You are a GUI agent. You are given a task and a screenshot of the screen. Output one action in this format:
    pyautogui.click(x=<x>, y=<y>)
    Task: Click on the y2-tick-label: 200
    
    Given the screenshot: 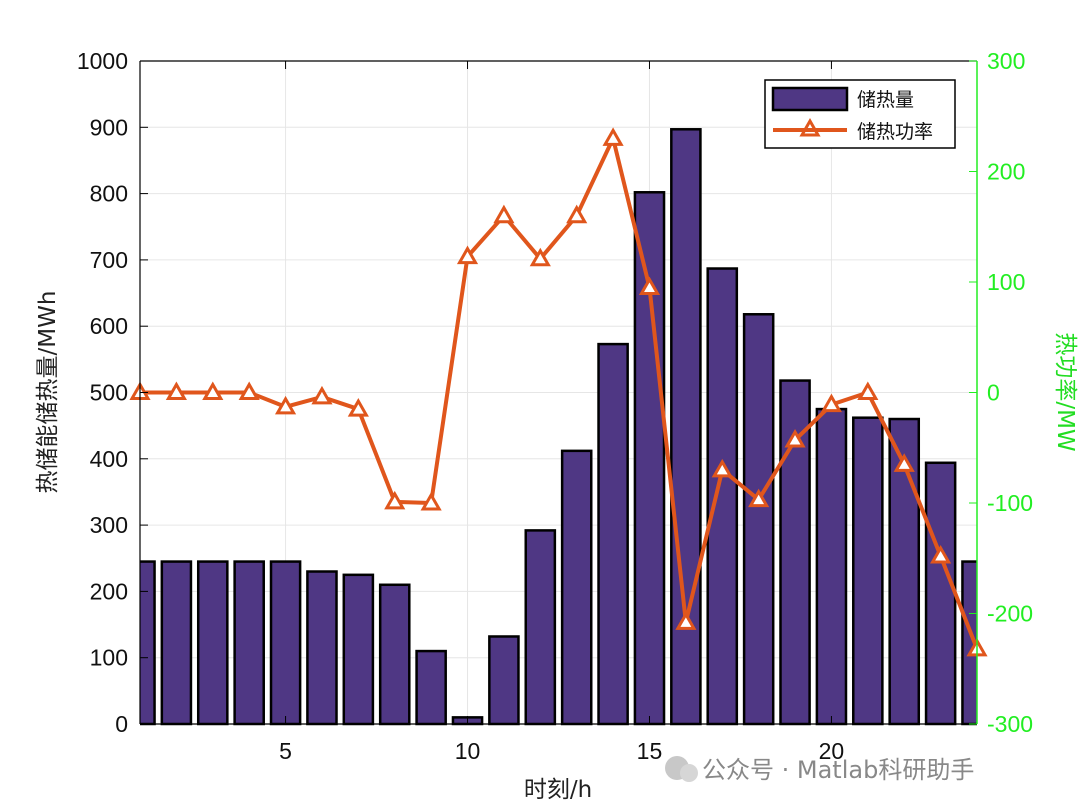 What is the action you would take?
    pyautogui.click(x=1006, y=172)
    